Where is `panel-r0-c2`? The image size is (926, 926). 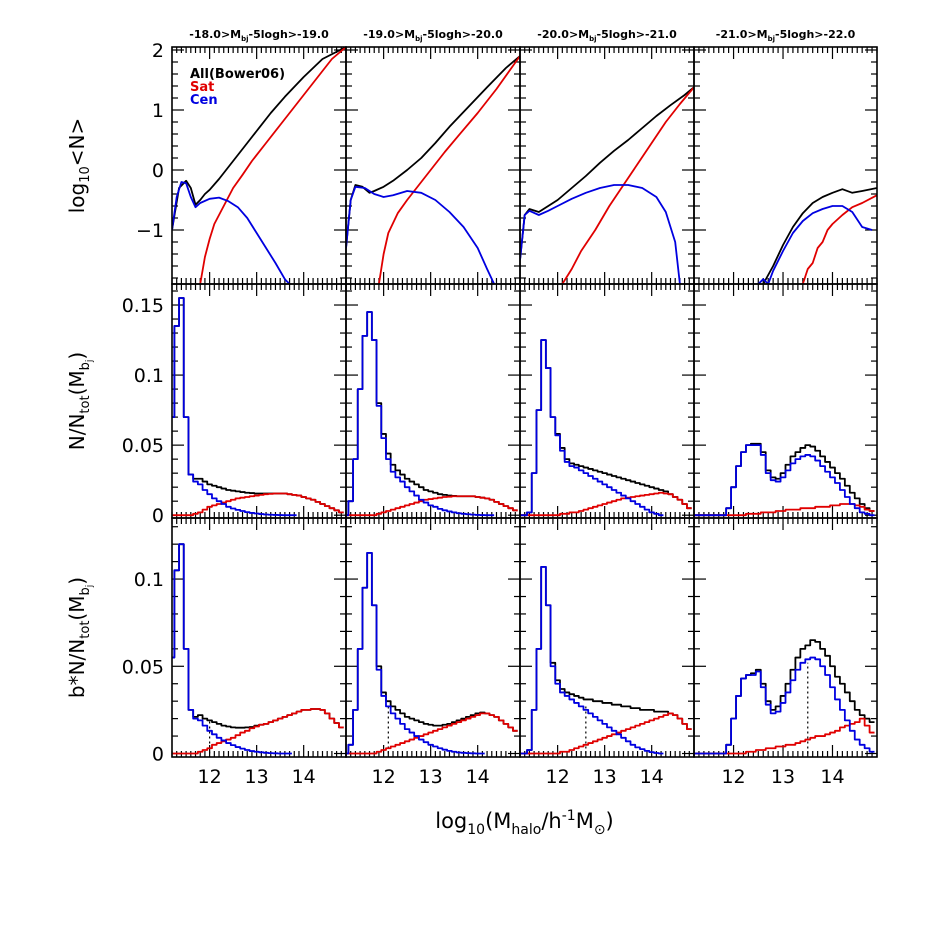 panel-r0-c2 is located at coordinates (607, 165).